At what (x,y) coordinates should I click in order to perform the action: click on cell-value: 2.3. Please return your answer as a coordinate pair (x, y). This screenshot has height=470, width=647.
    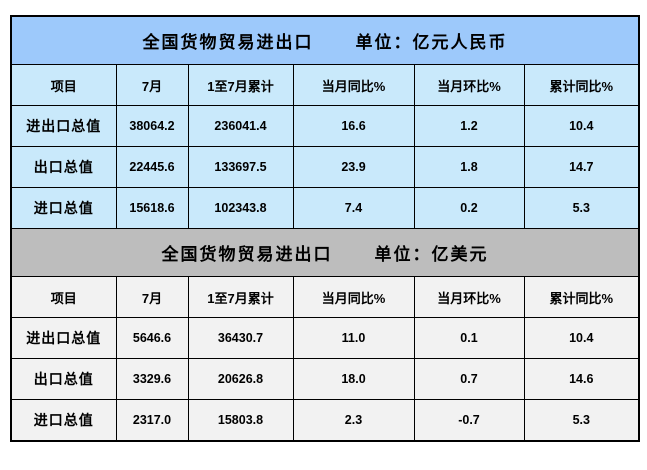
    Looking at the image, I should click on (353, 420).